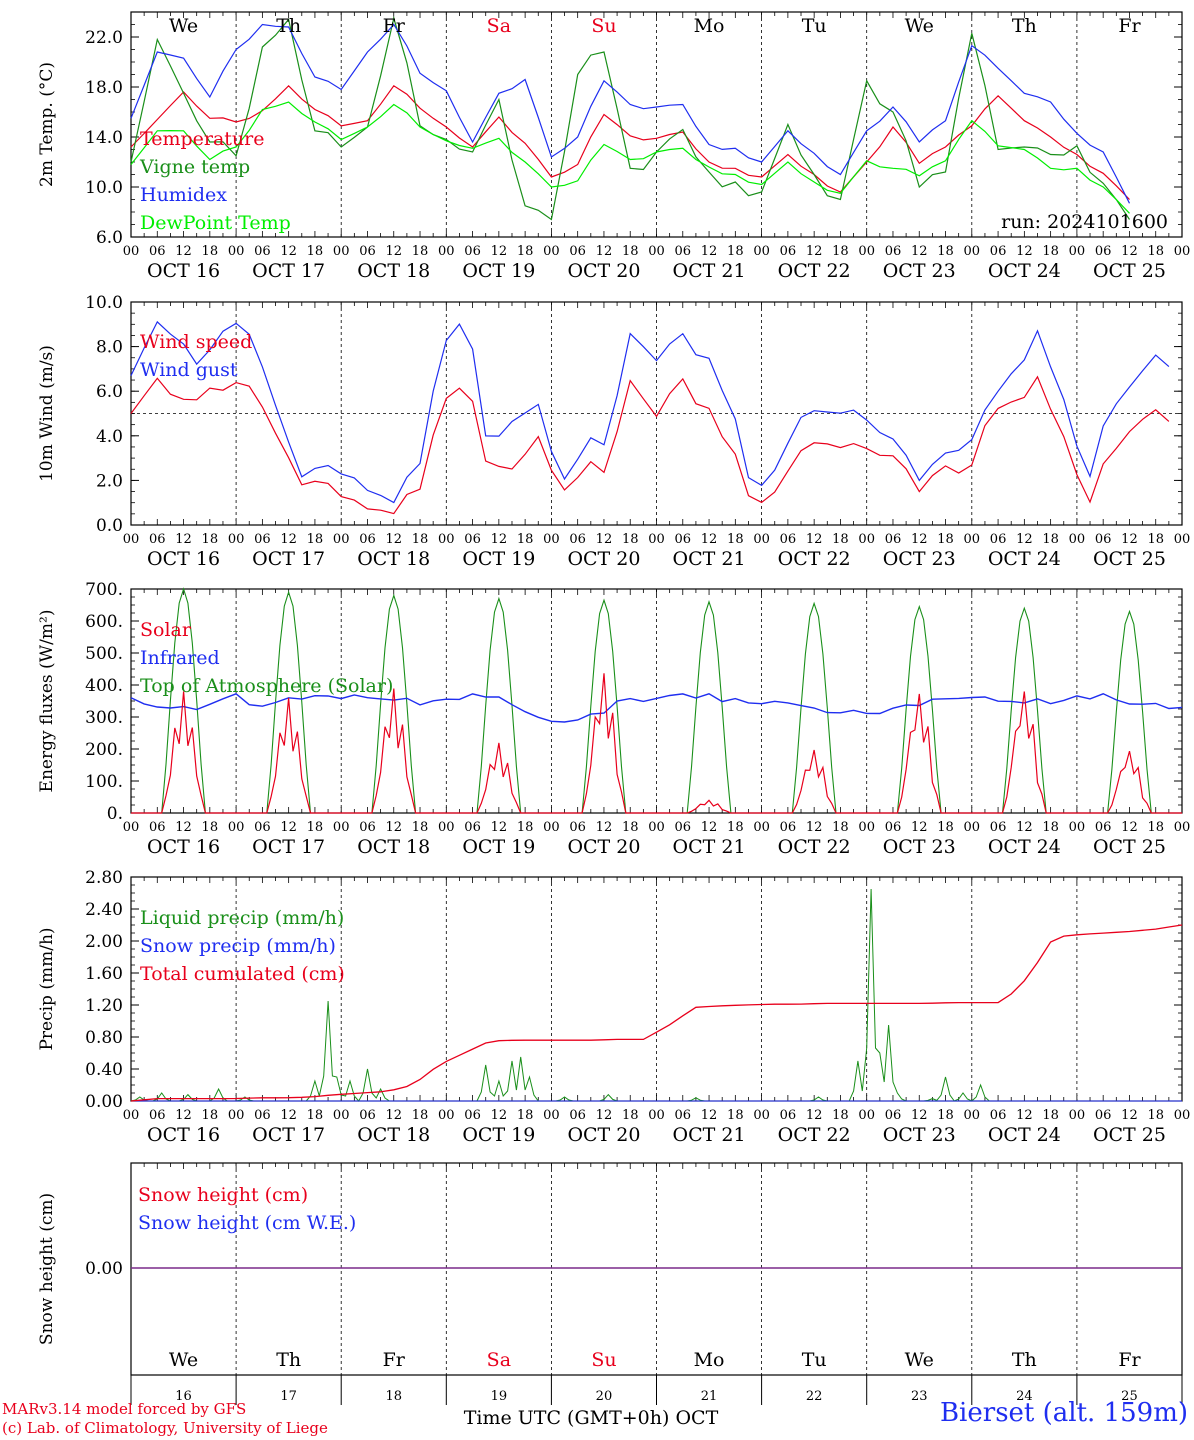 This screenshot has width=1194, height=1440. I want to click on weekday-label: Mo, so click(709, 1360).